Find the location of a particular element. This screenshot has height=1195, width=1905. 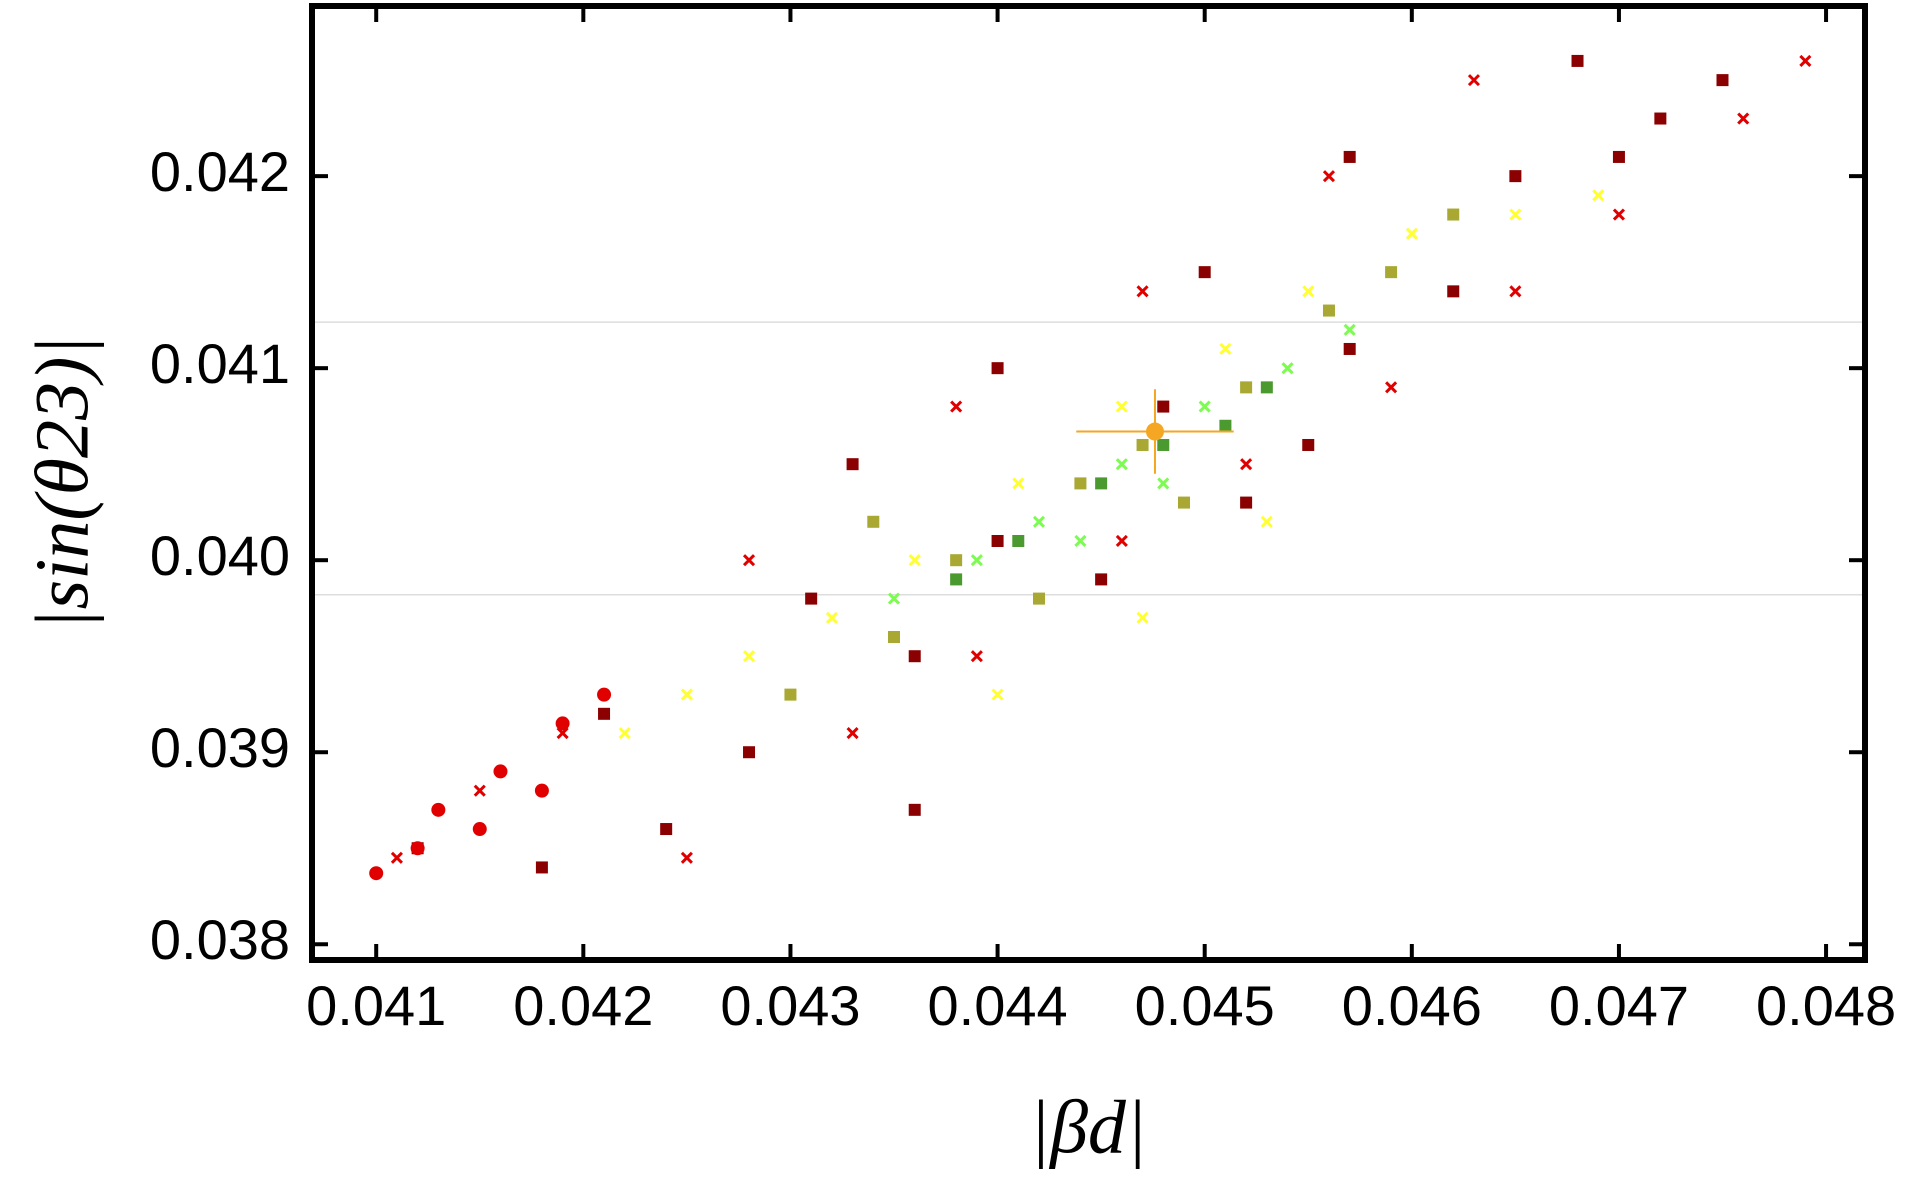

x-tick-label: 0.043 is located at coordinates (790, 1005).